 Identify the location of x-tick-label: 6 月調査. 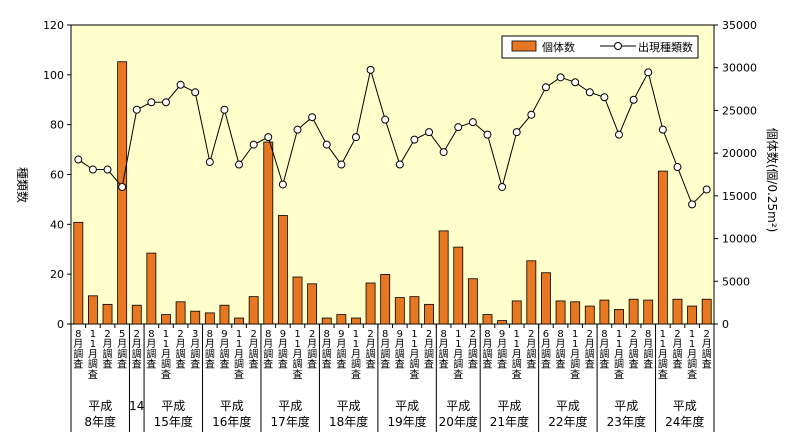
(546, 350).